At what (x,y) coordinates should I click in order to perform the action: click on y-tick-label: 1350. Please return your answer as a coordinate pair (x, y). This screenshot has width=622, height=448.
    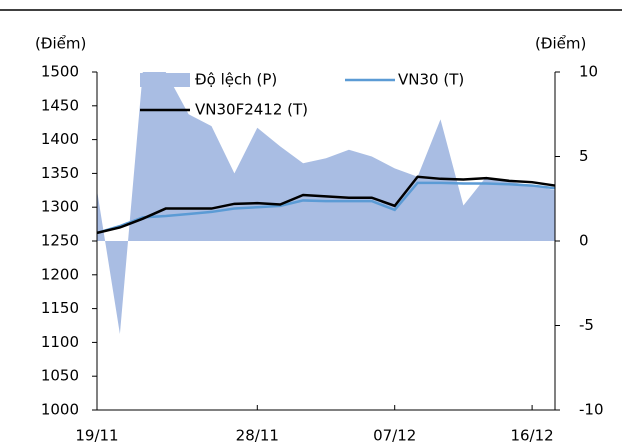
    Looking at the image, I should click on (60, 173).